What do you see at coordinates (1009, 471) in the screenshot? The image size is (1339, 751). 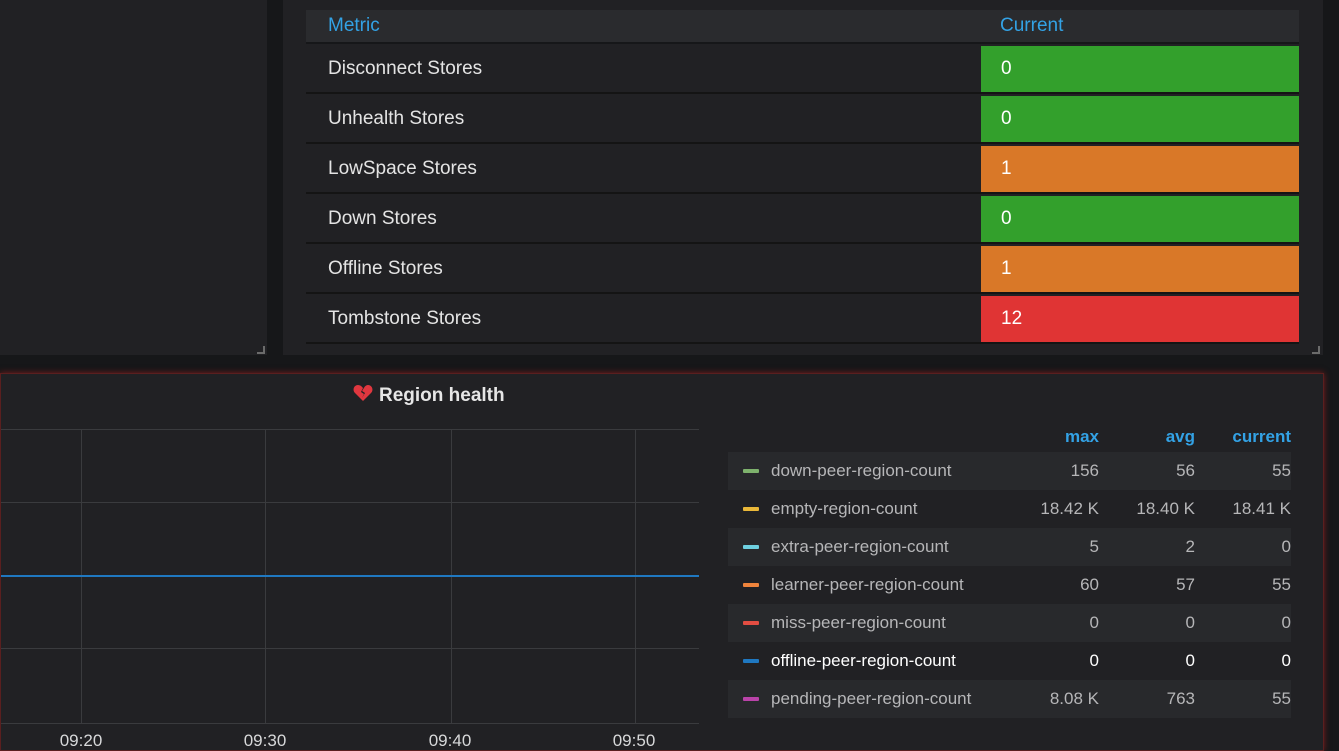 I see `legend-series-row: down-peer-region-count 156 56 55` at bounding box center [1009, 471].